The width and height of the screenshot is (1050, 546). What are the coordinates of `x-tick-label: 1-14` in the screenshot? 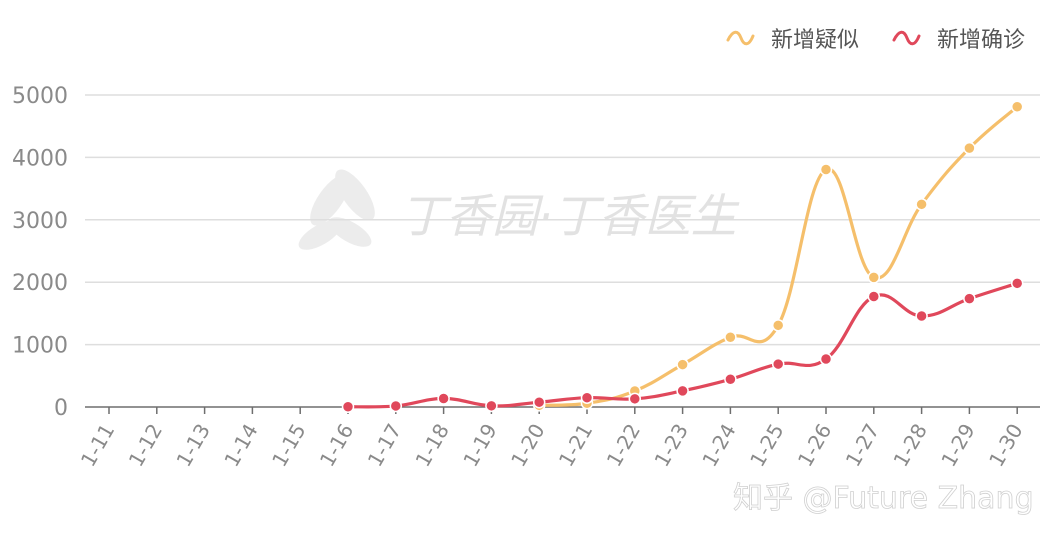 It's located at (240, 445).